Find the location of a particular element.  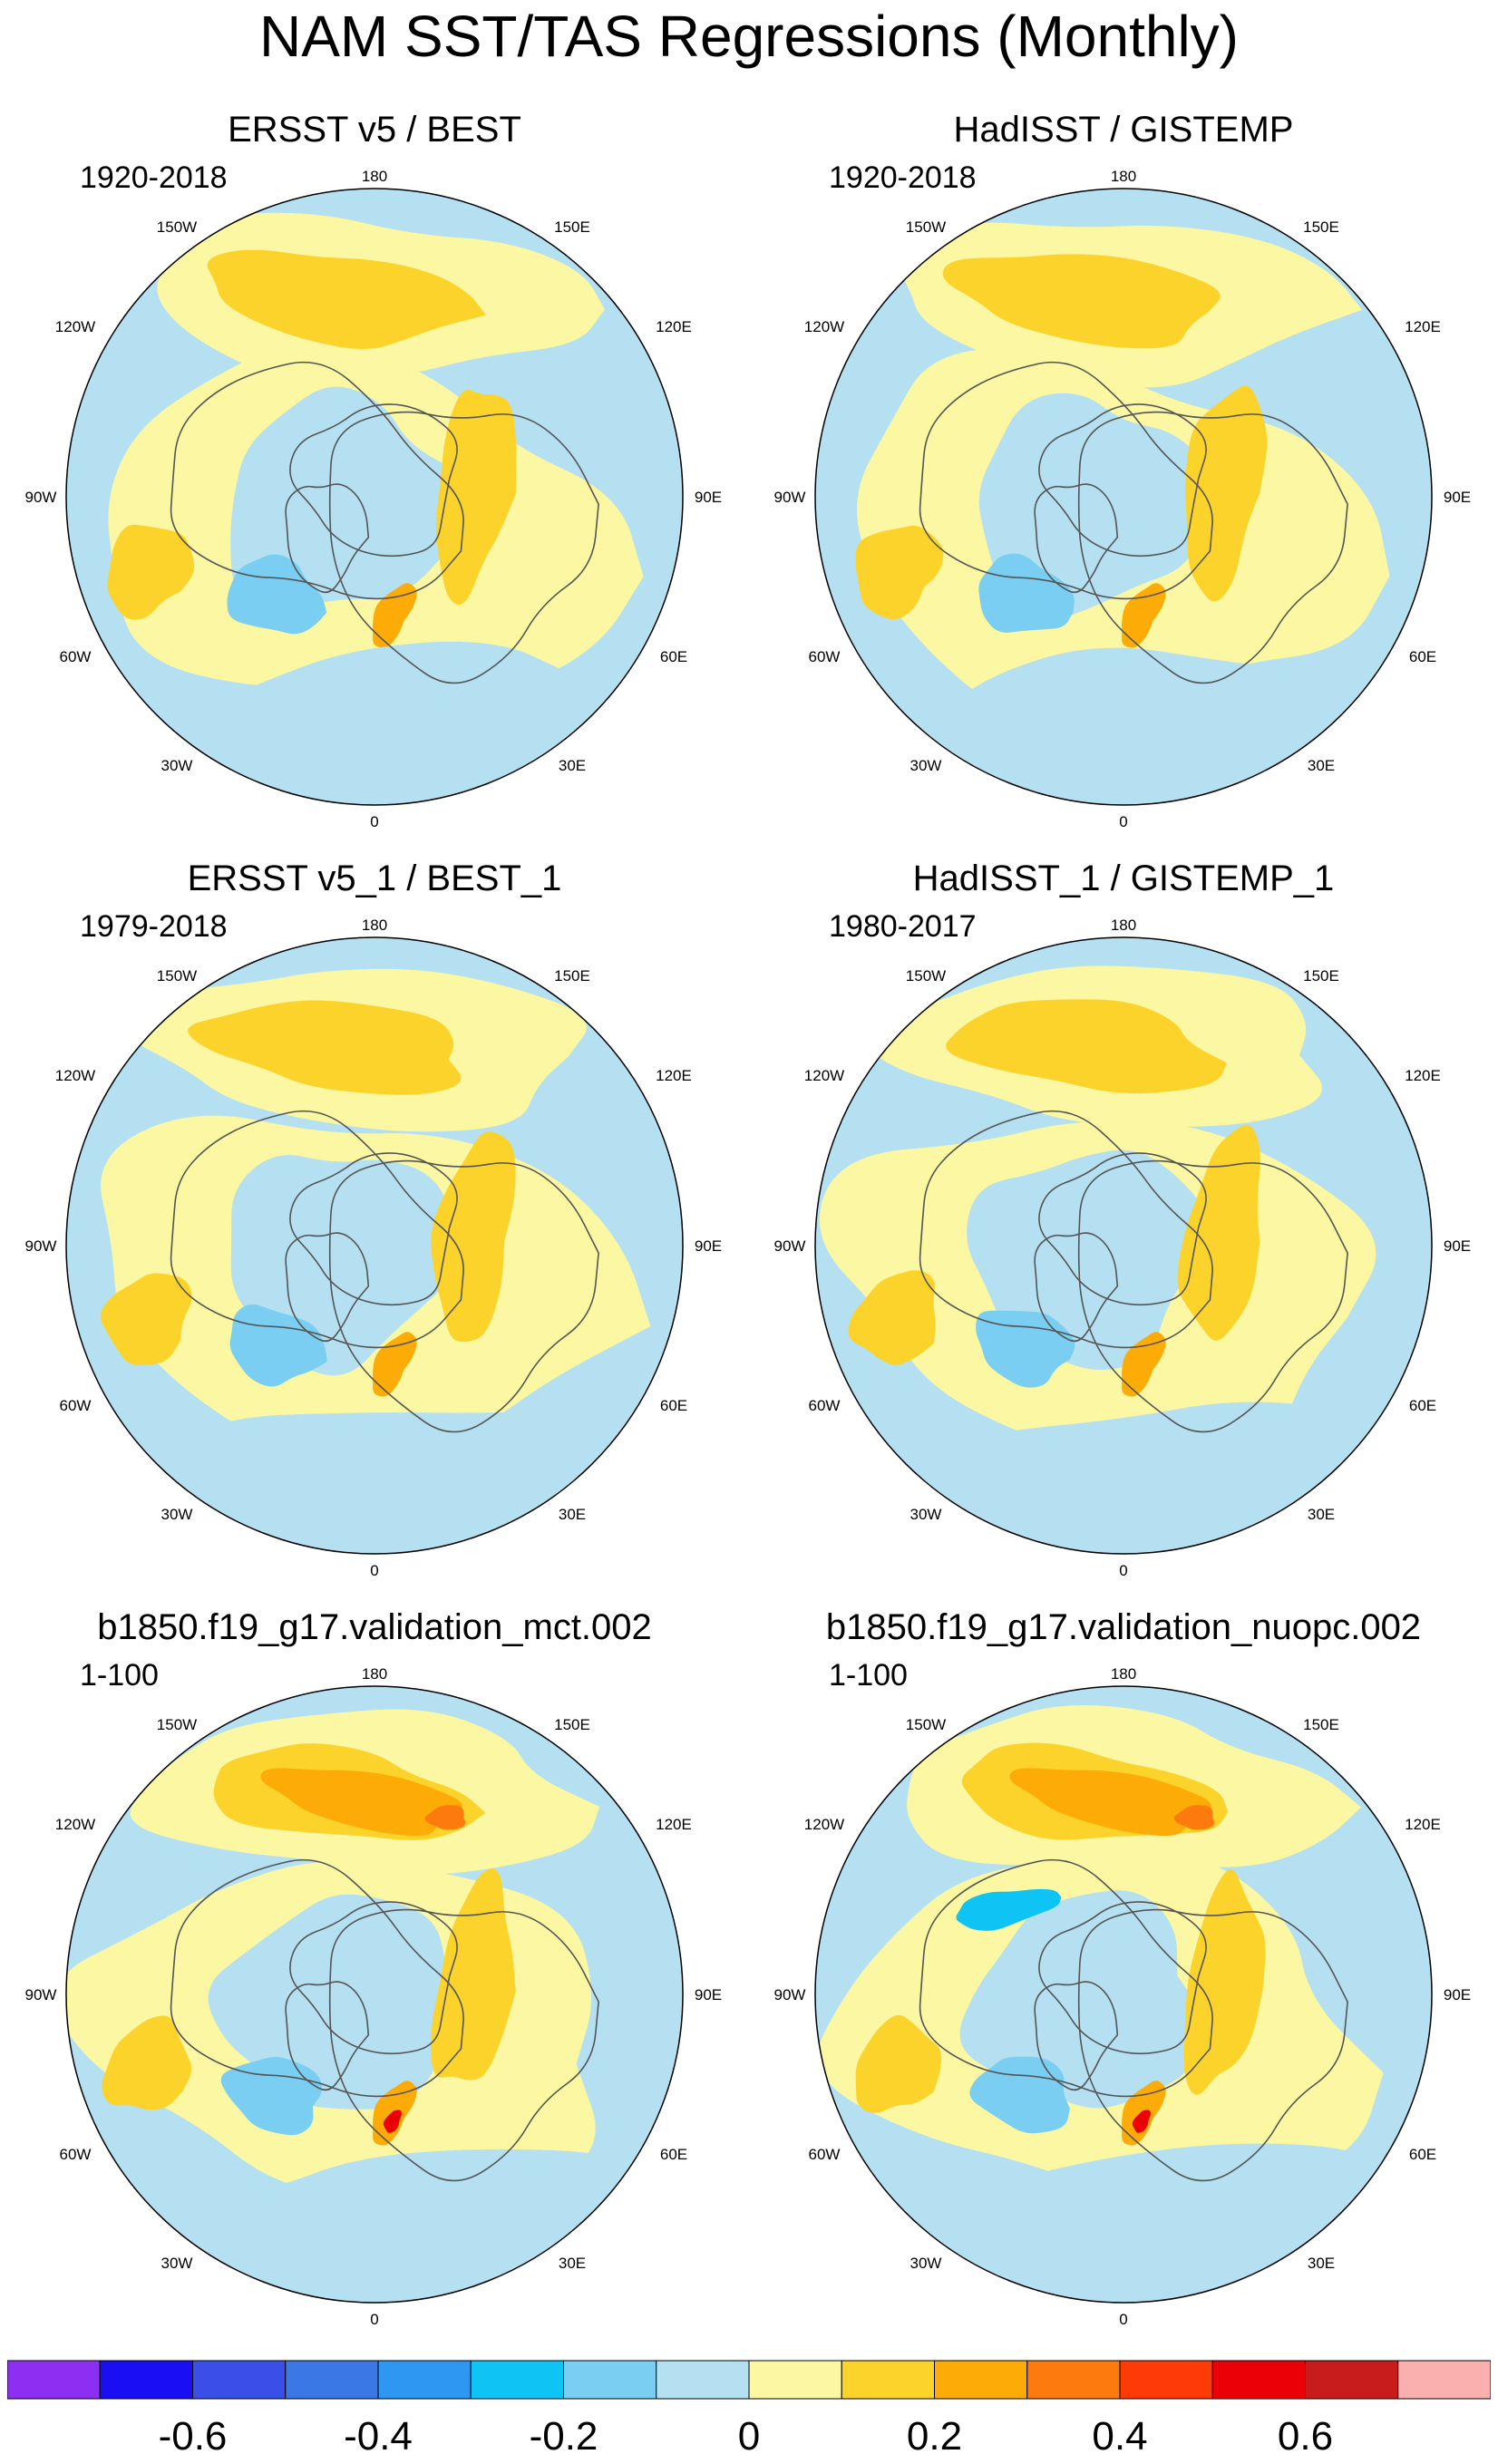

panel-period: 1920-2018 is located at coordinates (154, 177).